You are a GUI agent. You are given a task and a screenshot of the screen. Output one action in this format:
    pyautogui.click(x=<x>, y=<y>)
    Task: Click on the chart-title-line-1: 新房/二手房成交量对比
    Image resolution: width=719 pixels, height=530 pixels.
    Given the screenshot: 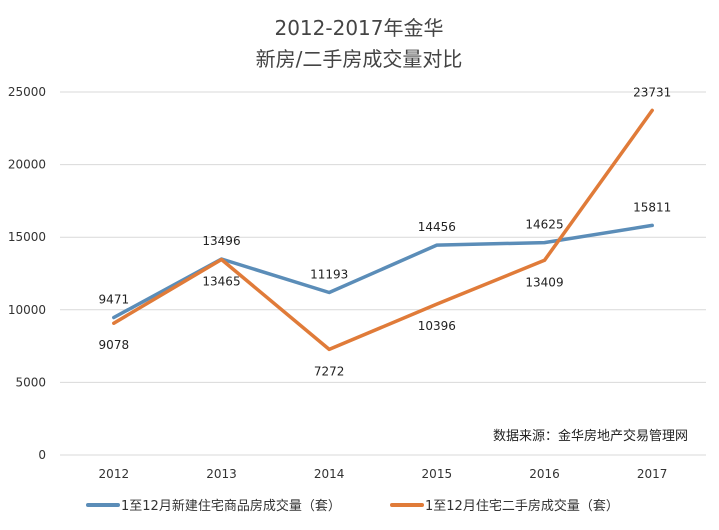 What is the action you would take?
    pyautogui.click(x=359, y=59)
    